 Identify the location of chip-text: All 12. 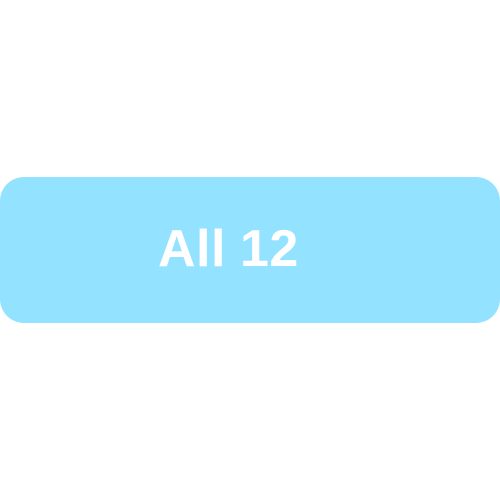
(228, 249).